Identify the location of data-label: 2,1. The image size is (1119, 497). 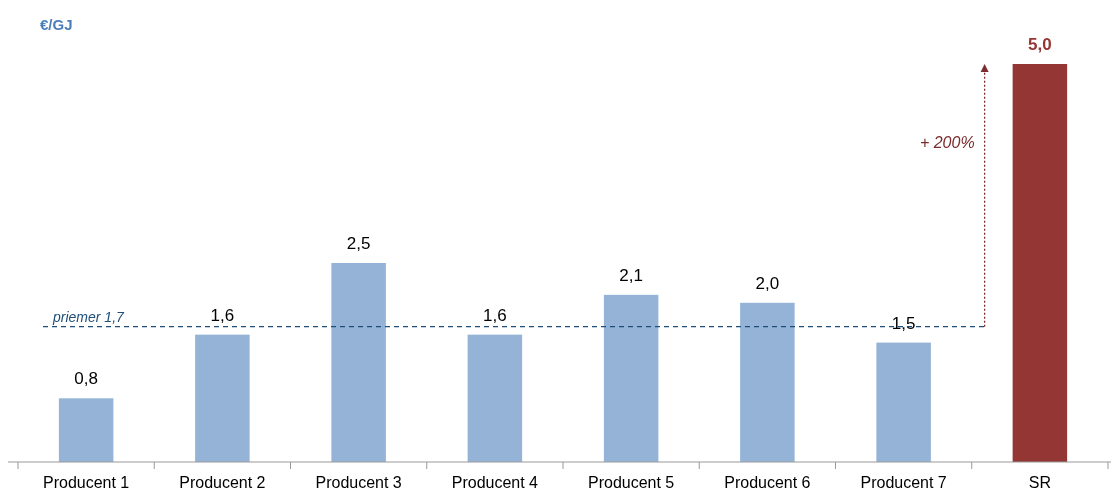
(631, 275).